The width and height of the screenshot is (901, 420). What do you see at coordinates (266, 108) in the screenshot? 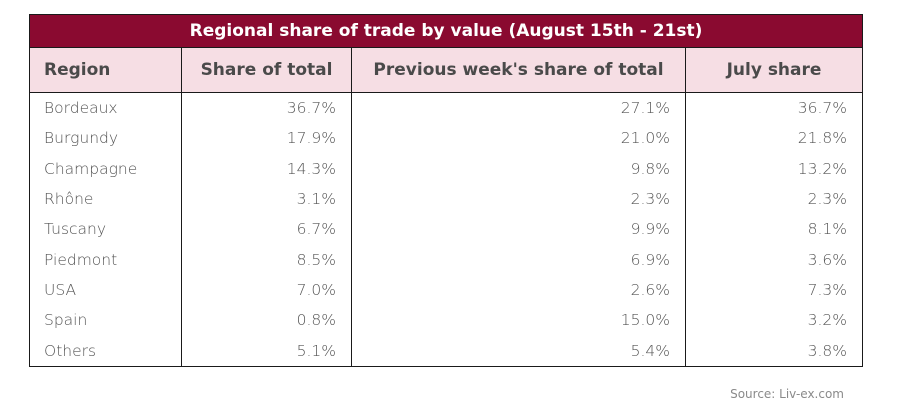
I see `share-of-total-cell: 36.7%` at bounding box center [266, 108].